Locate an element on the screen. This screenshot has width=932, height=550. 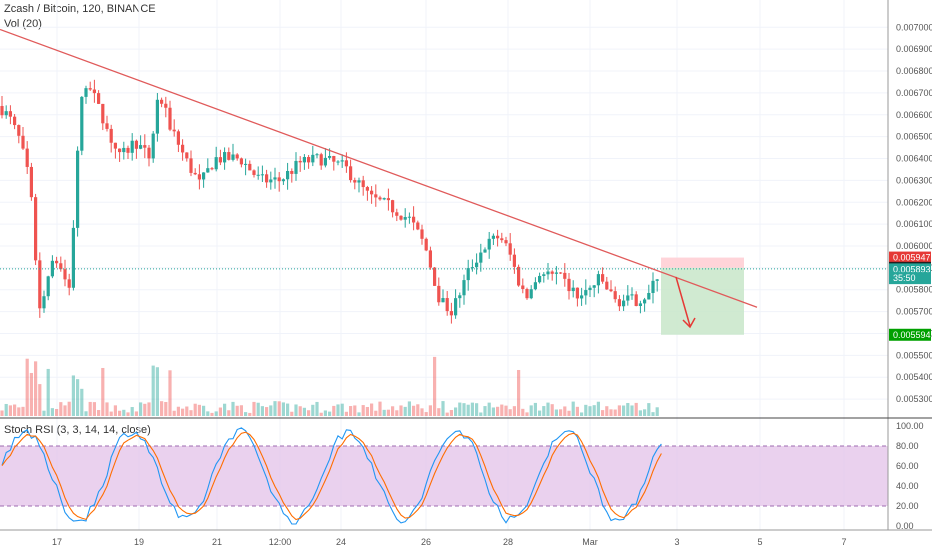
stoch-tick-label: 20.00 is located at coordinates (907, 506).